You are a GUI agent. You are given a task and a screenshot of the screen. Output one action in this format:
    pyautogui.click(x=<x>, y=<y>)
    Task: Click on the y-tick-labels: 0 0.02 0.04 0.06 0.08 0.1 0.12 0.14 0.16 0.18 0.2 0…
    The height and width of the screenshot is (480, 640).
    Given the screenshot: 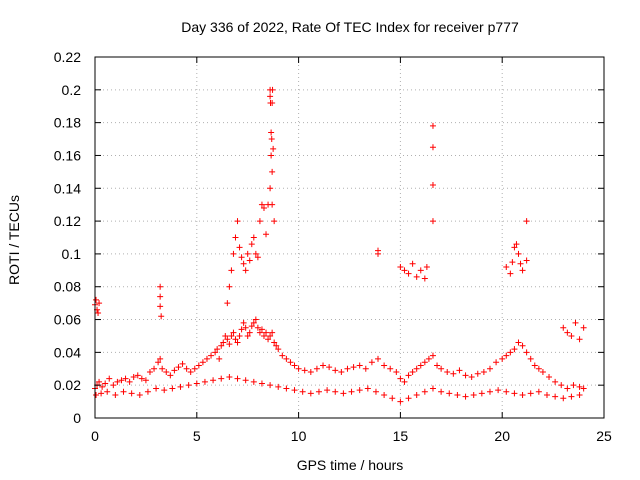 What is the action you would take?
    pyautogui.click(x=67, y=237)
    